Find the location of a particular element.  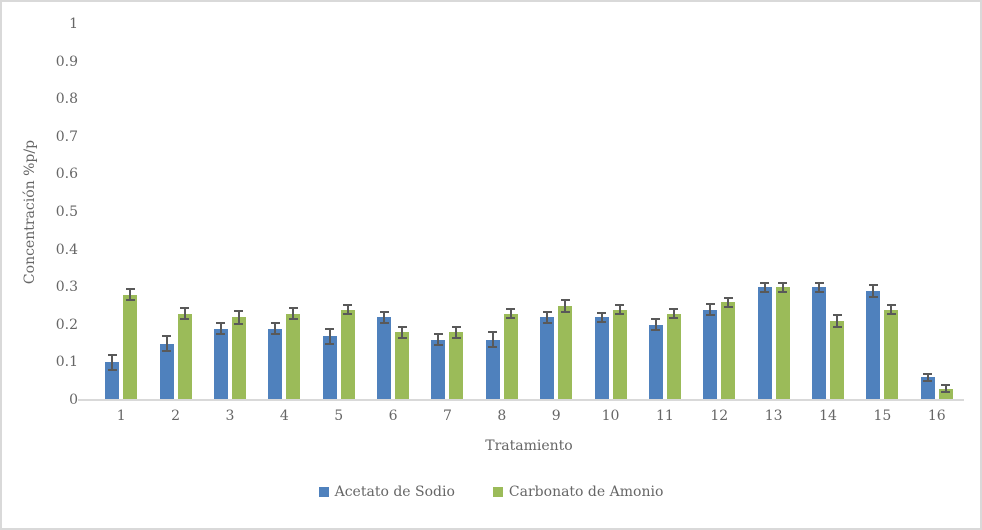

x-axis-tick-label: 5 is located at coordinates (339, 416).